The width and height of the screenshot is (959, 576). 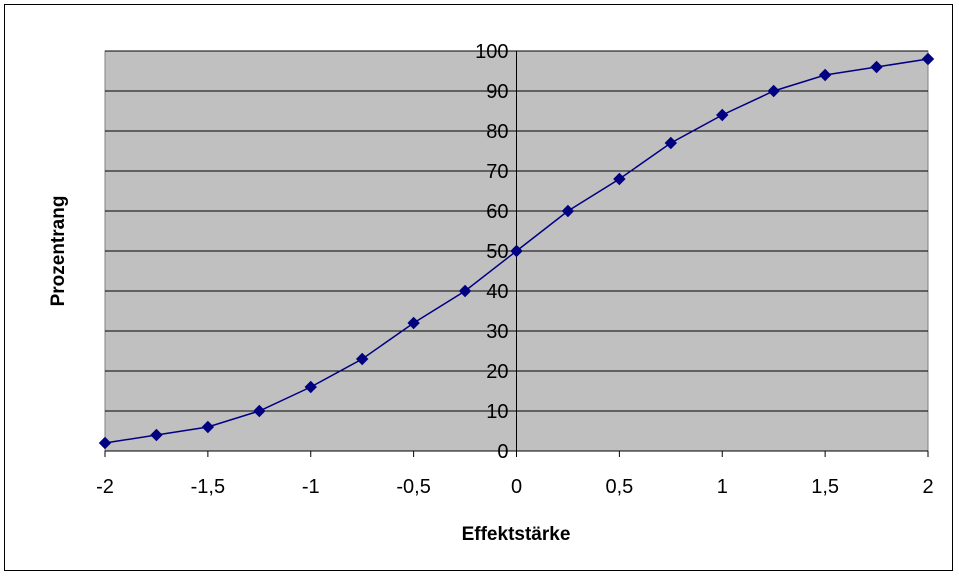 What do you see at coordinates (497, 212) in the screenshot?
I see `y-tick-label: 60` at bounding box center [497, 212].